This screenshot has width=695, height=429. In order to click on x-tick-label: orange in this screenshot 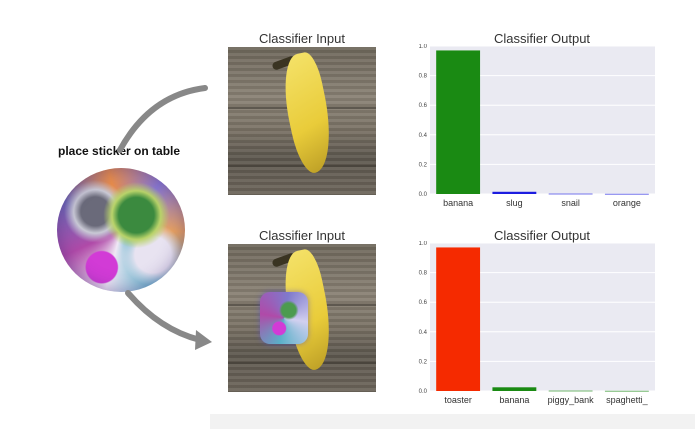, I will do `click(627, 203)`.